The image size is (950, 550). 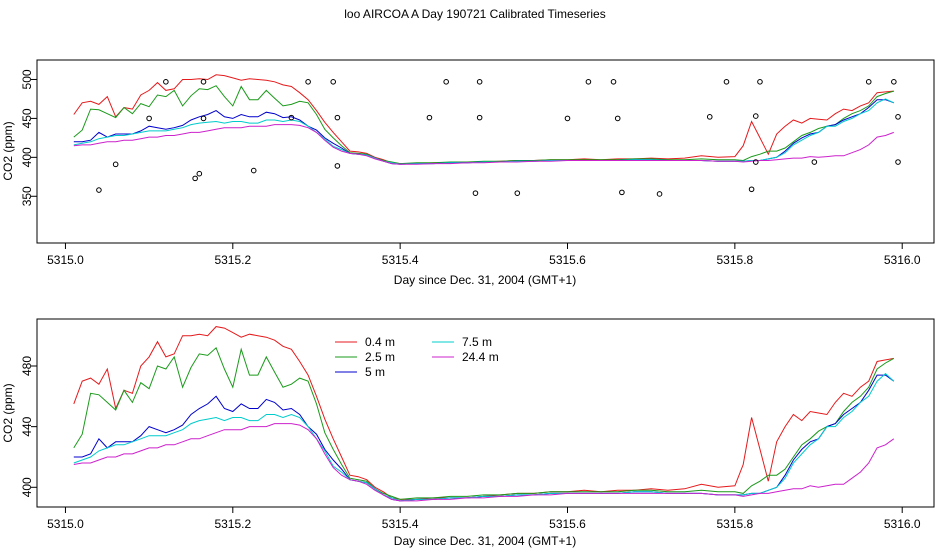 I want to click on bottom-y-axis: 400 440 480, so click(x=28, y=426).